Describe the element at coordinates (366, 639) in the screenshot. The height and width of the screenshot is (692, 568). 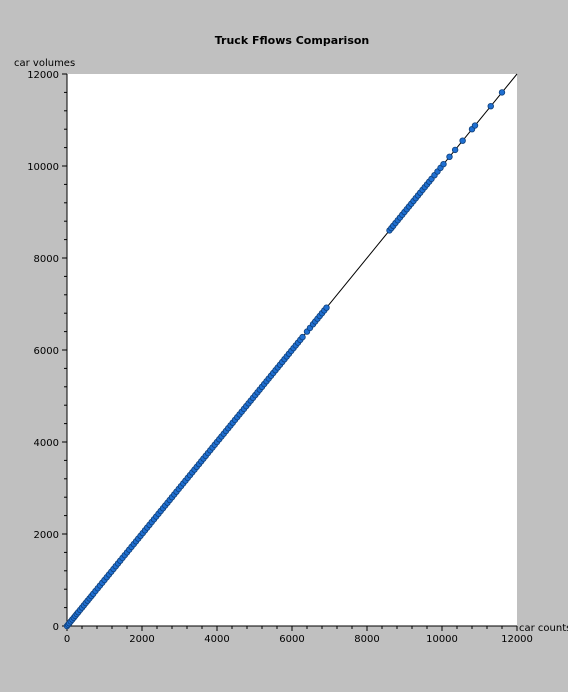
I see `x-tick-label: 8000` at that location.